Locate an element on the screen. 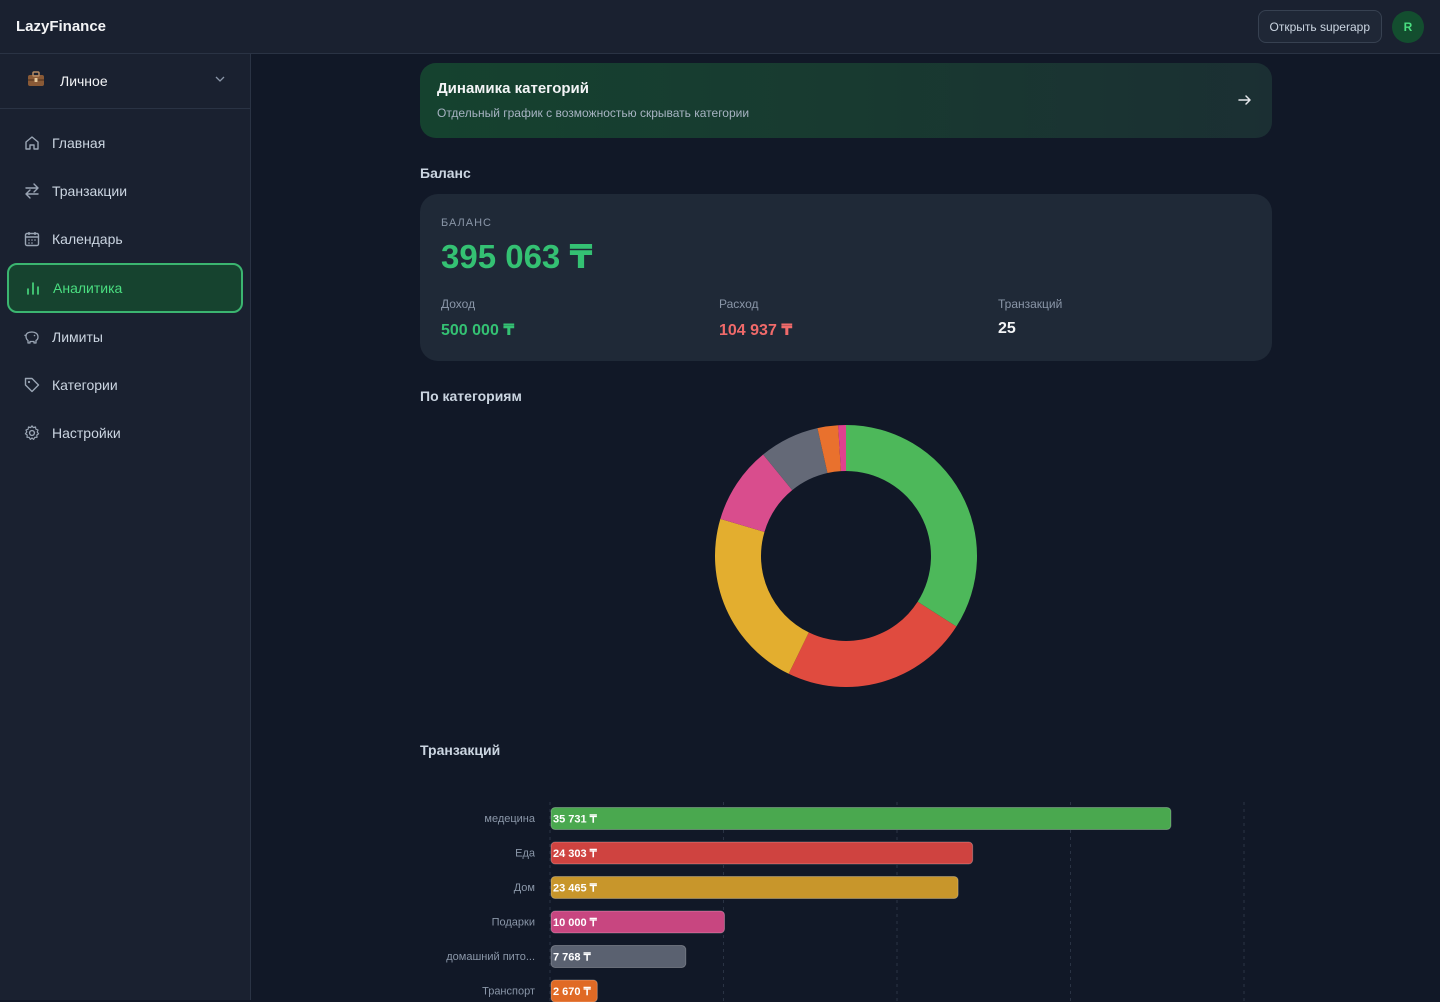 The height and width of the screenshot is (1002, 1440). sidebar-item-categories: Категории is located at coordinates (125, 385).